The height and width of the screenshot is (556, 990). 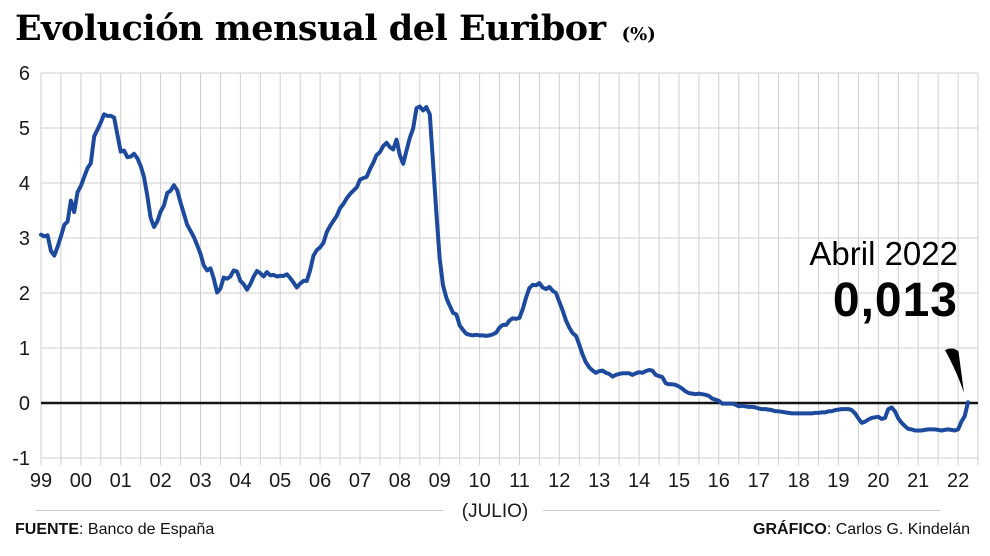 I want to click on annotation-date-label: Abril 2022, so click(x=883, y=253).